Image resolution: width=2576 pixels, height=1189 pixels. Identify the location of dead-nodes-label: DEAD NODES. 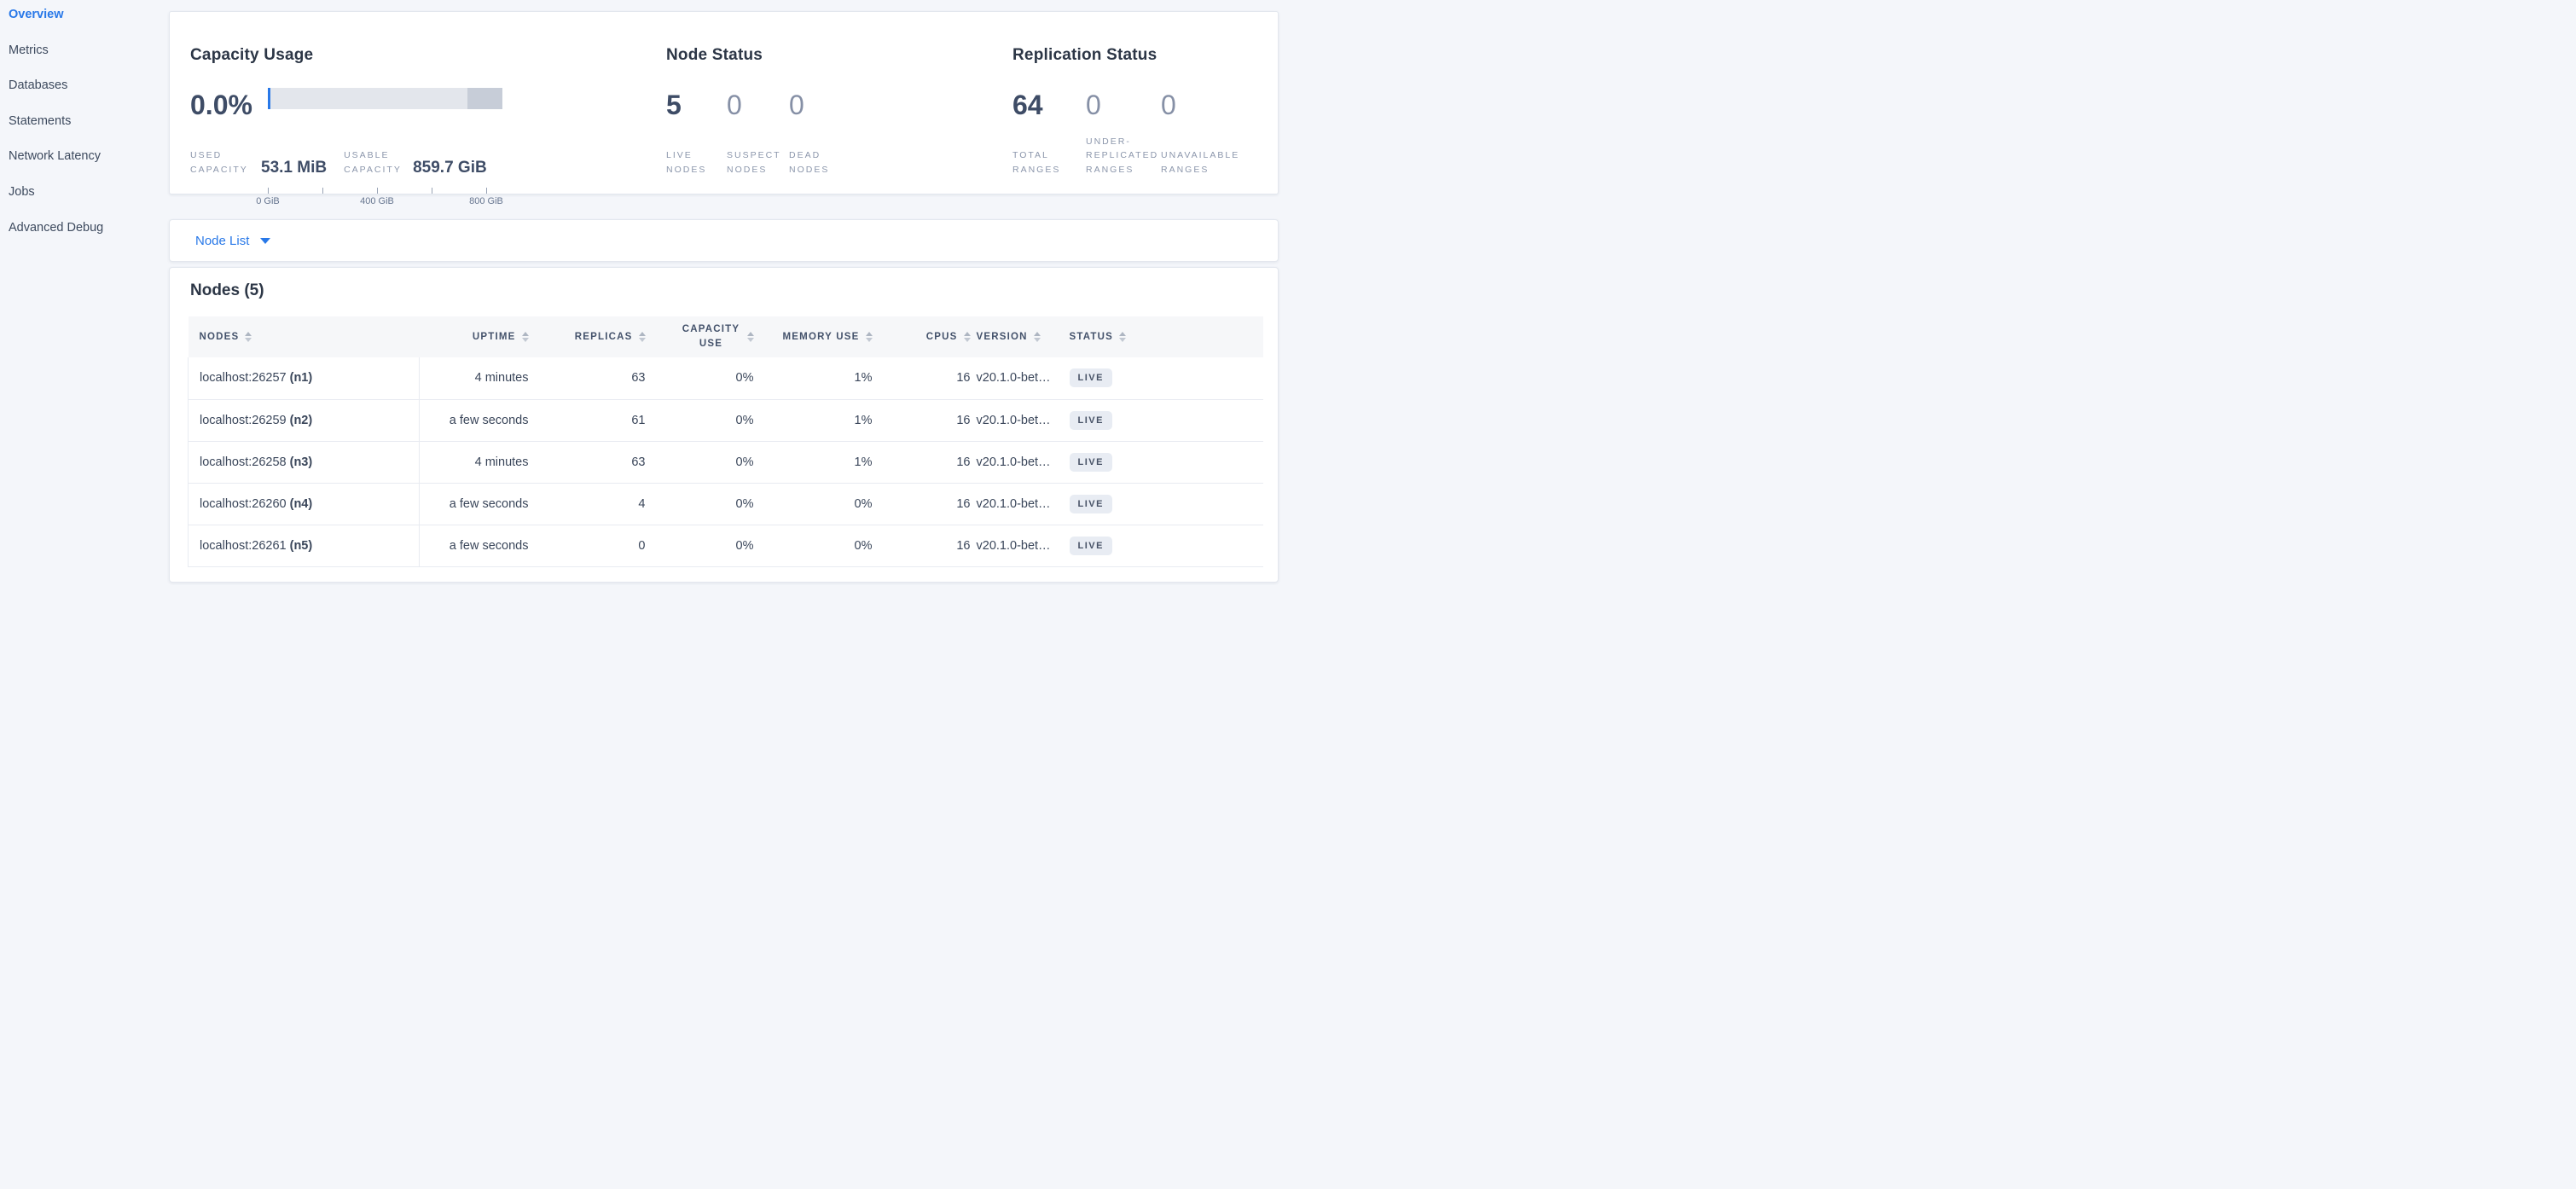
(809, 163).